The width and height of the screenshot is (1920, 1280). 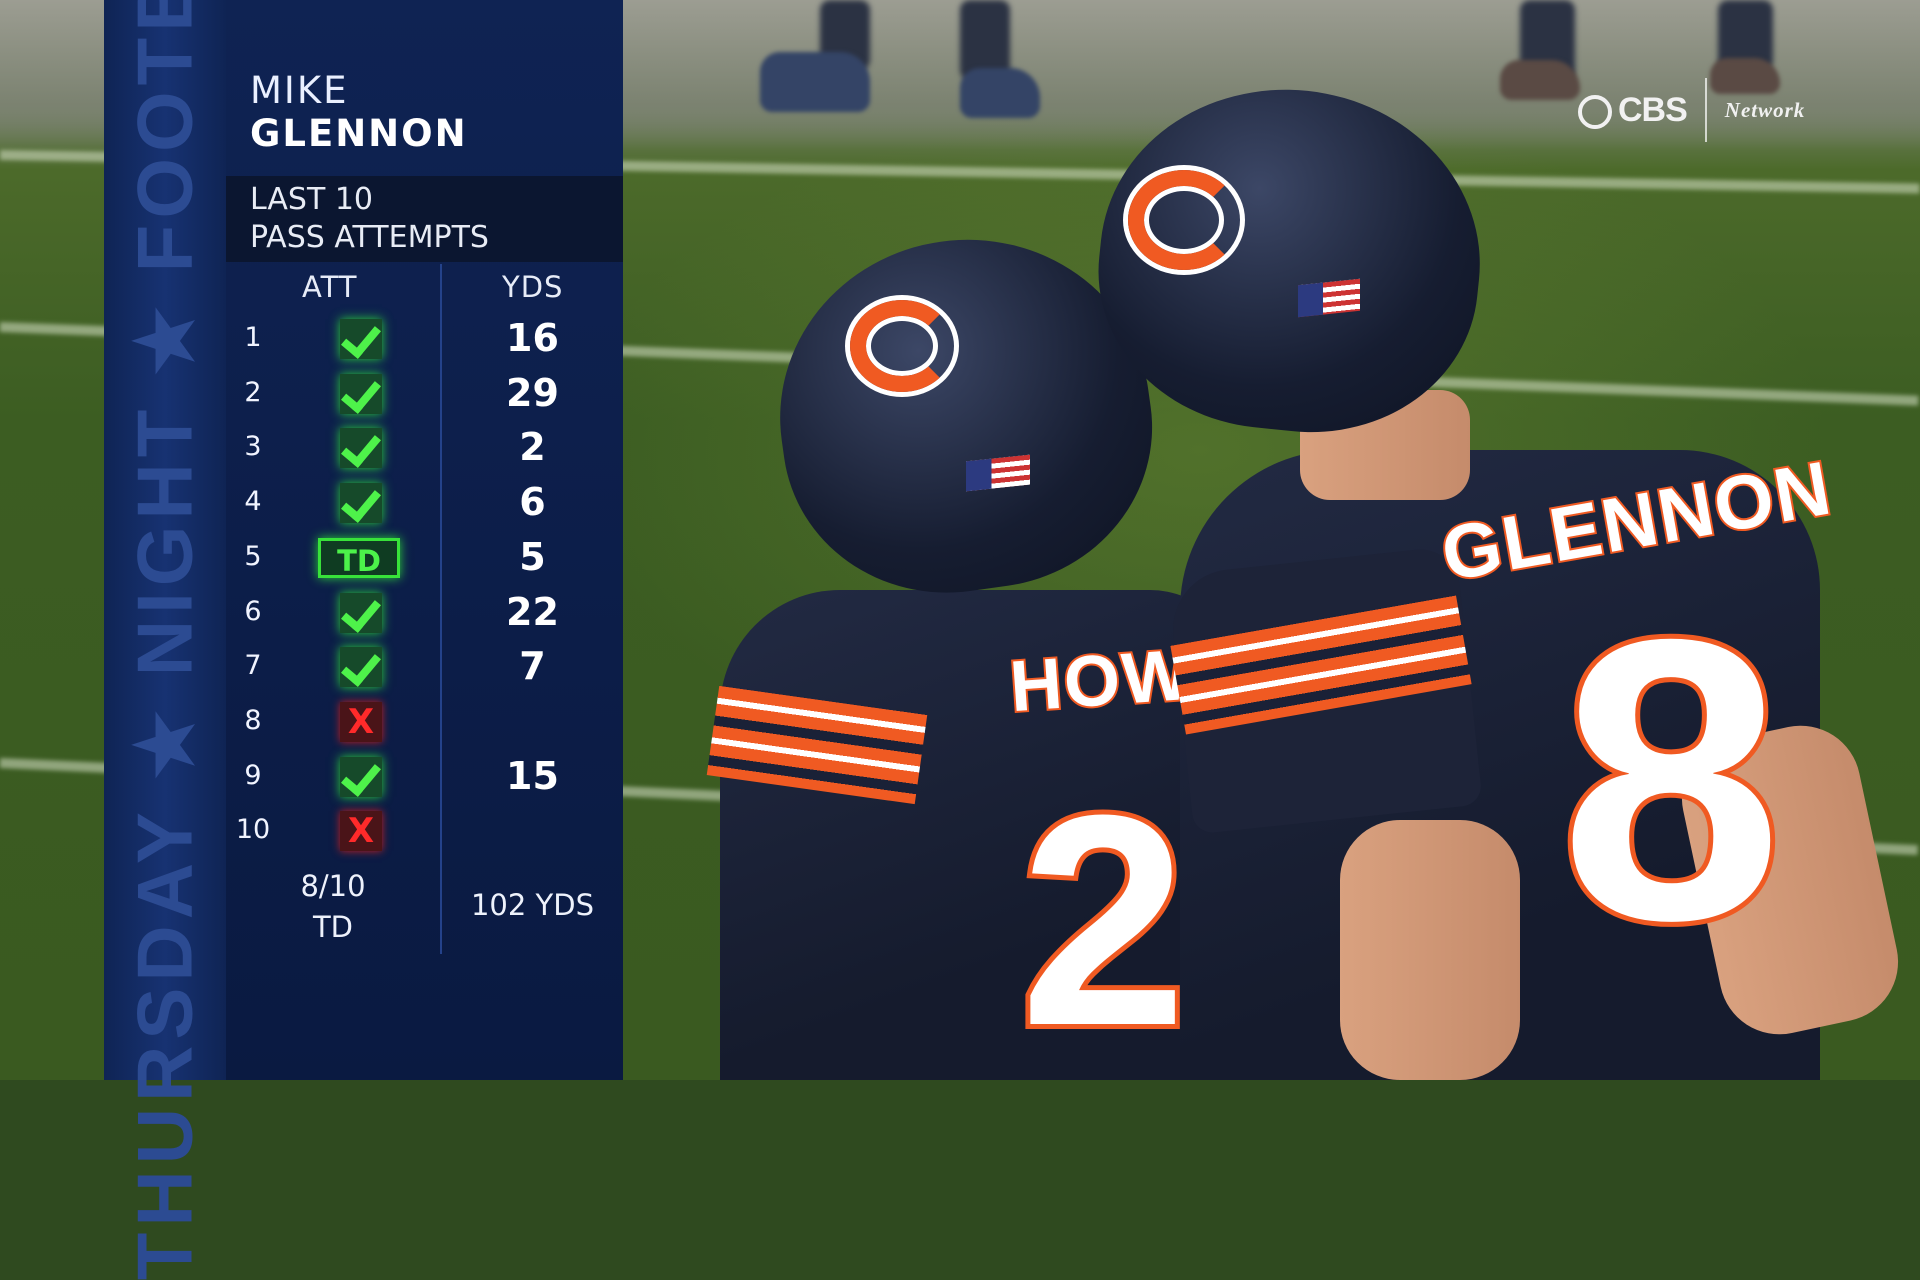 I want to click on teammate-helmet-logo, so click(x=902, y=346).